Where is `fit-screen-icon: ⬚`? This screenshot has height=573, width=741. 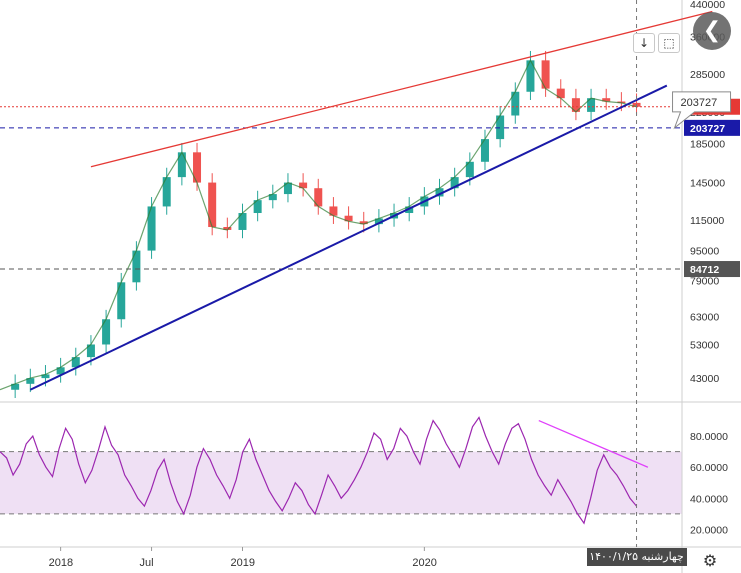 fit-screen-icon: ⬚ is located at coordinates (669, 43).